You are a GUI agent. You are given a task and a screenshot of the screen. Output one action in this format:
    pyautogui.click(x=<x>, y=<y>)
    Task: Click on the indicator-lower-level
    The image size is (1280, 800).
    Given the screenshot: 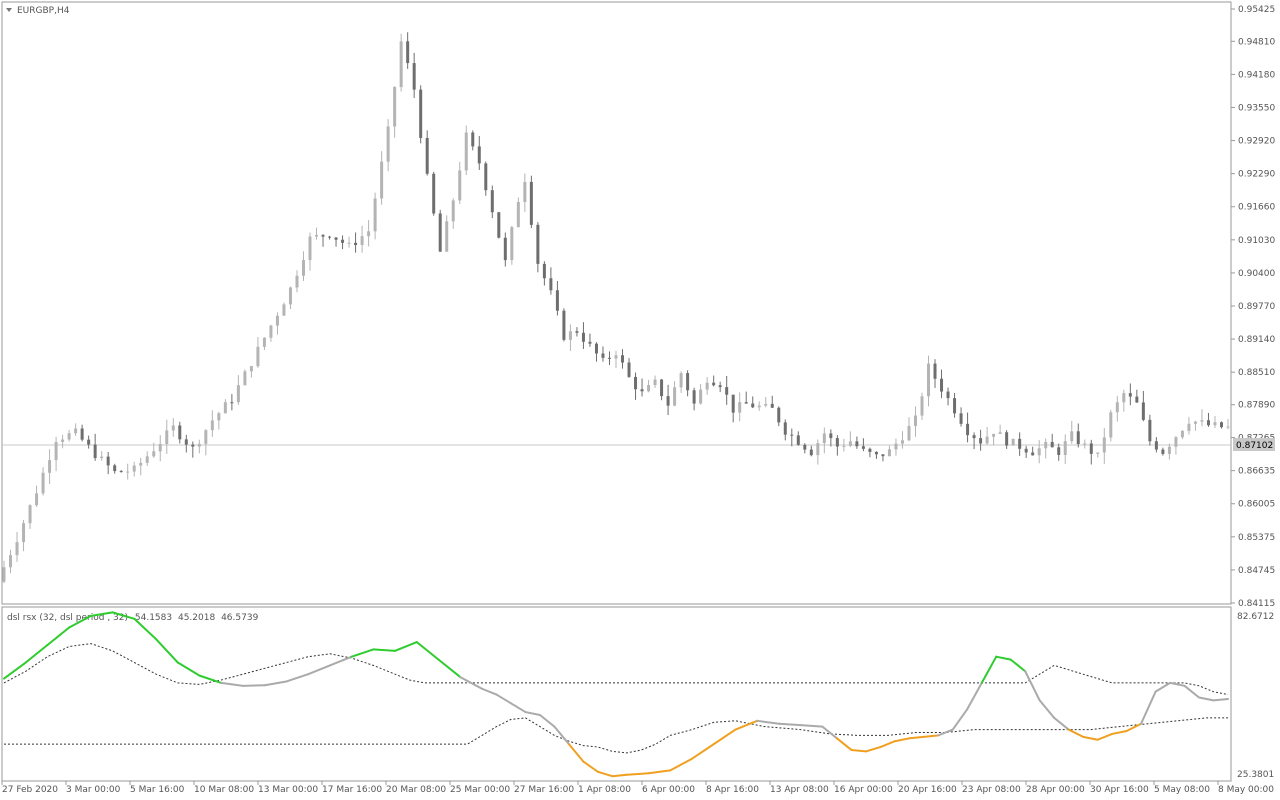 What is the action you would take?
    pyautogui.click(x=616, y=735)
    